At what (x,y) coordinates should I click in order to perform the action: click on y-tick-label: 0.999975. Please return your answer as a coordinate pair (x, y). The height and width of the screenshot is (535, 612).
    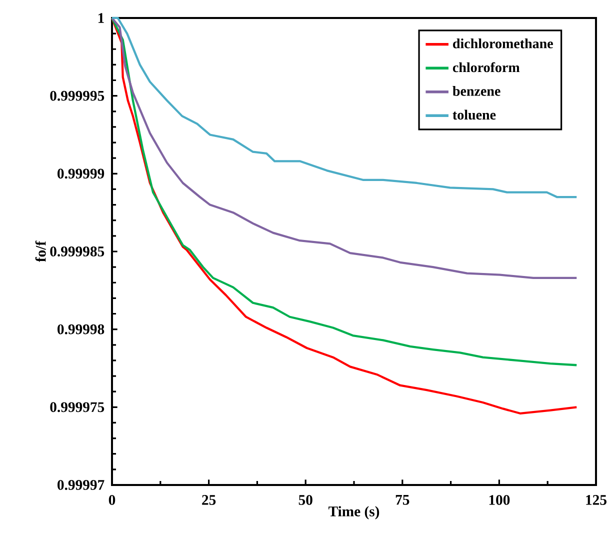
    Looking at the image, I should click on (77, 407).